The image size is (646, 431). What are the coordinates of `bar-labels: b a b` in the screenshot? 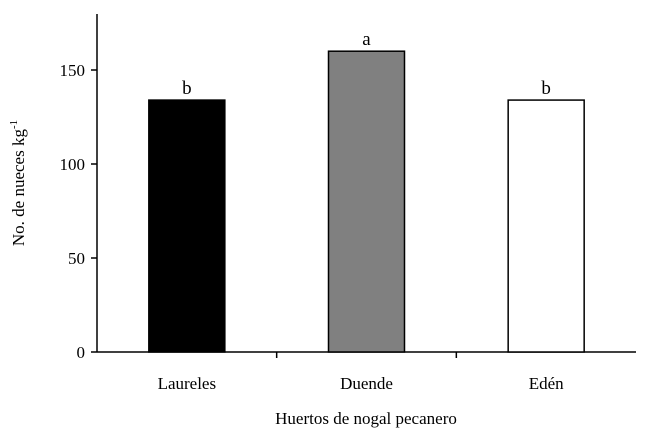 It's located at (366, 64).